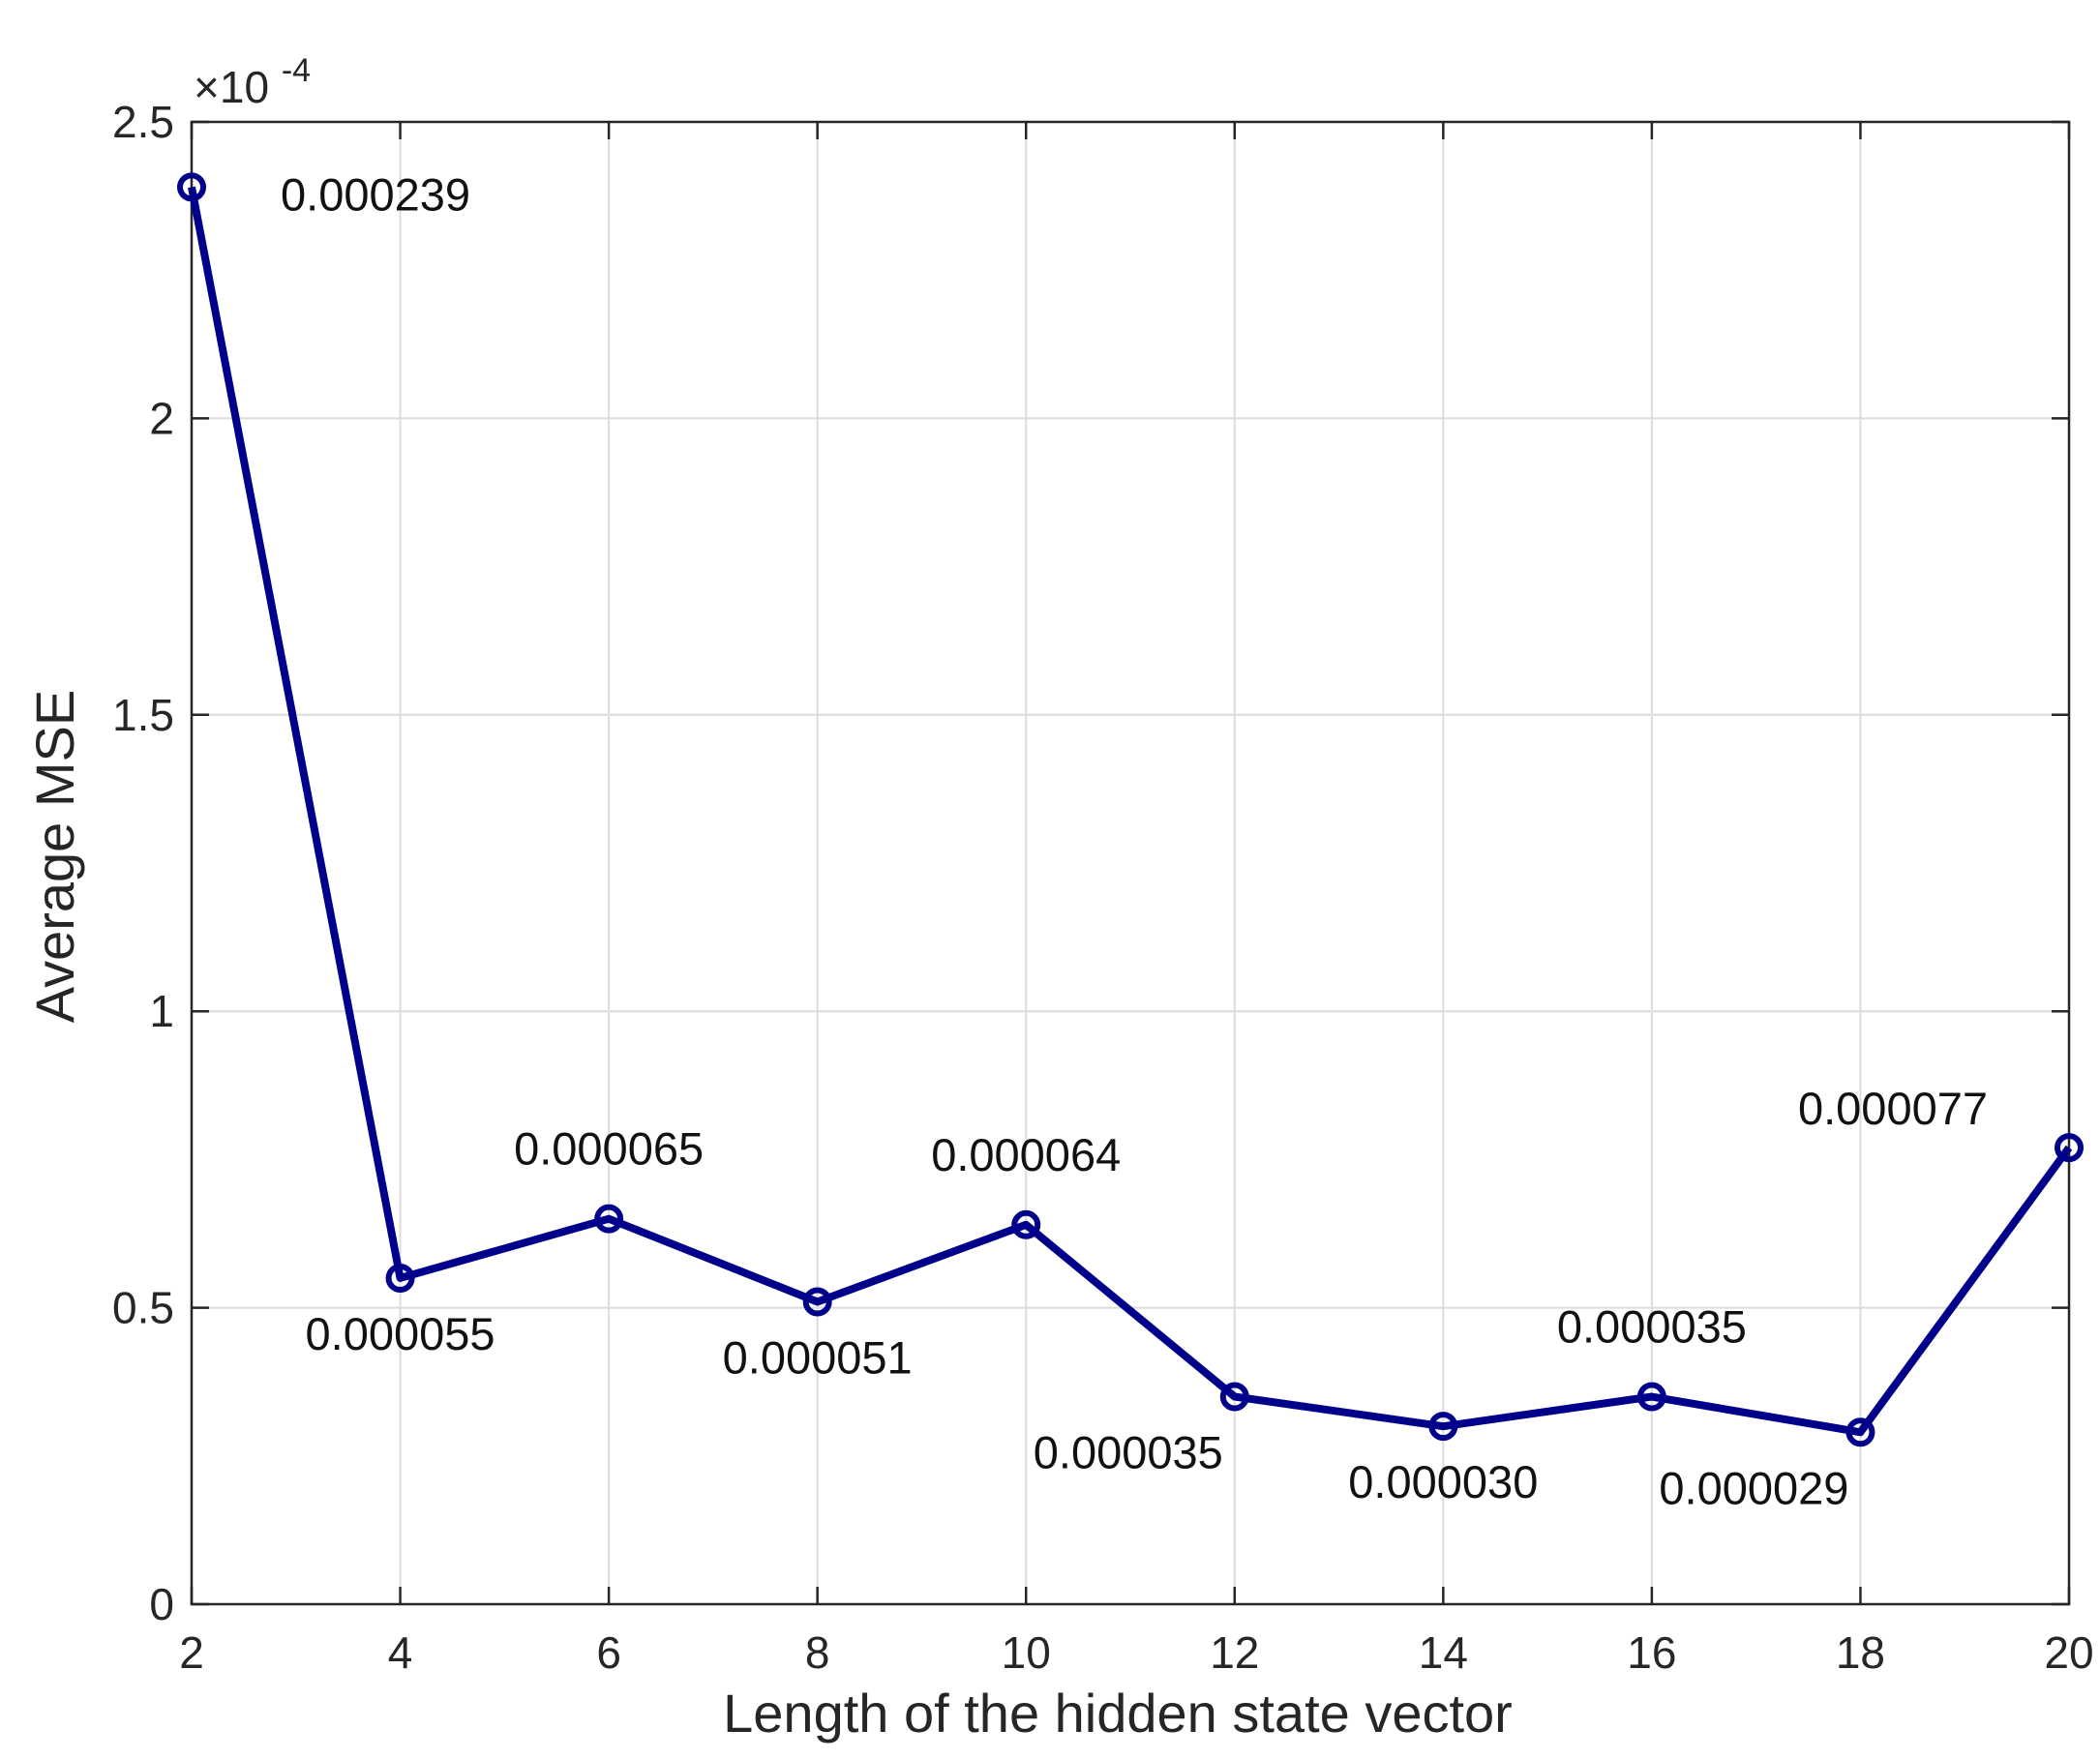 The width and height of the screenshot is (2100, 1759). Describe the element at coordinates (162, 1011) in the screenshot. I see `y-tick-label: 1` at that location.